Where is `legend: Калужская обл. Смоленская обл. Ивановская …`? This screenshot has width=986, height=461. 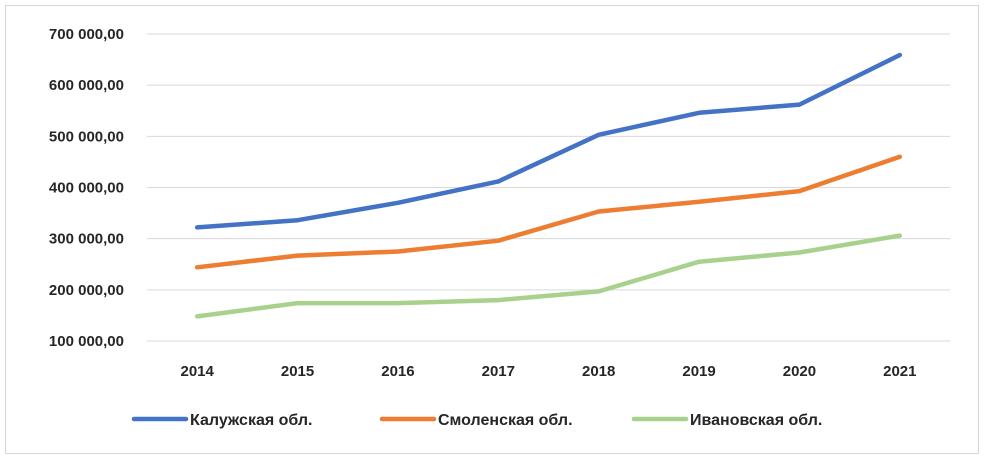 legend: Калужская обл. Смоленская обл. Ивановская … is located at coordinates (476, 420).